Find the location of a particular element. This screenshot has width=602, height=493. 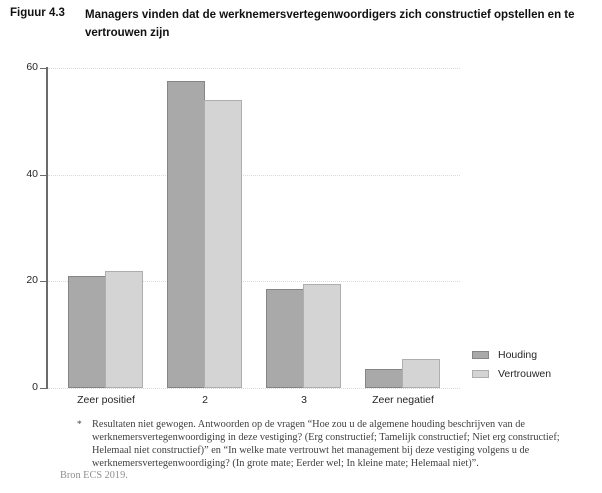

legend-swatch-houding is located at coordinates (480, 355).